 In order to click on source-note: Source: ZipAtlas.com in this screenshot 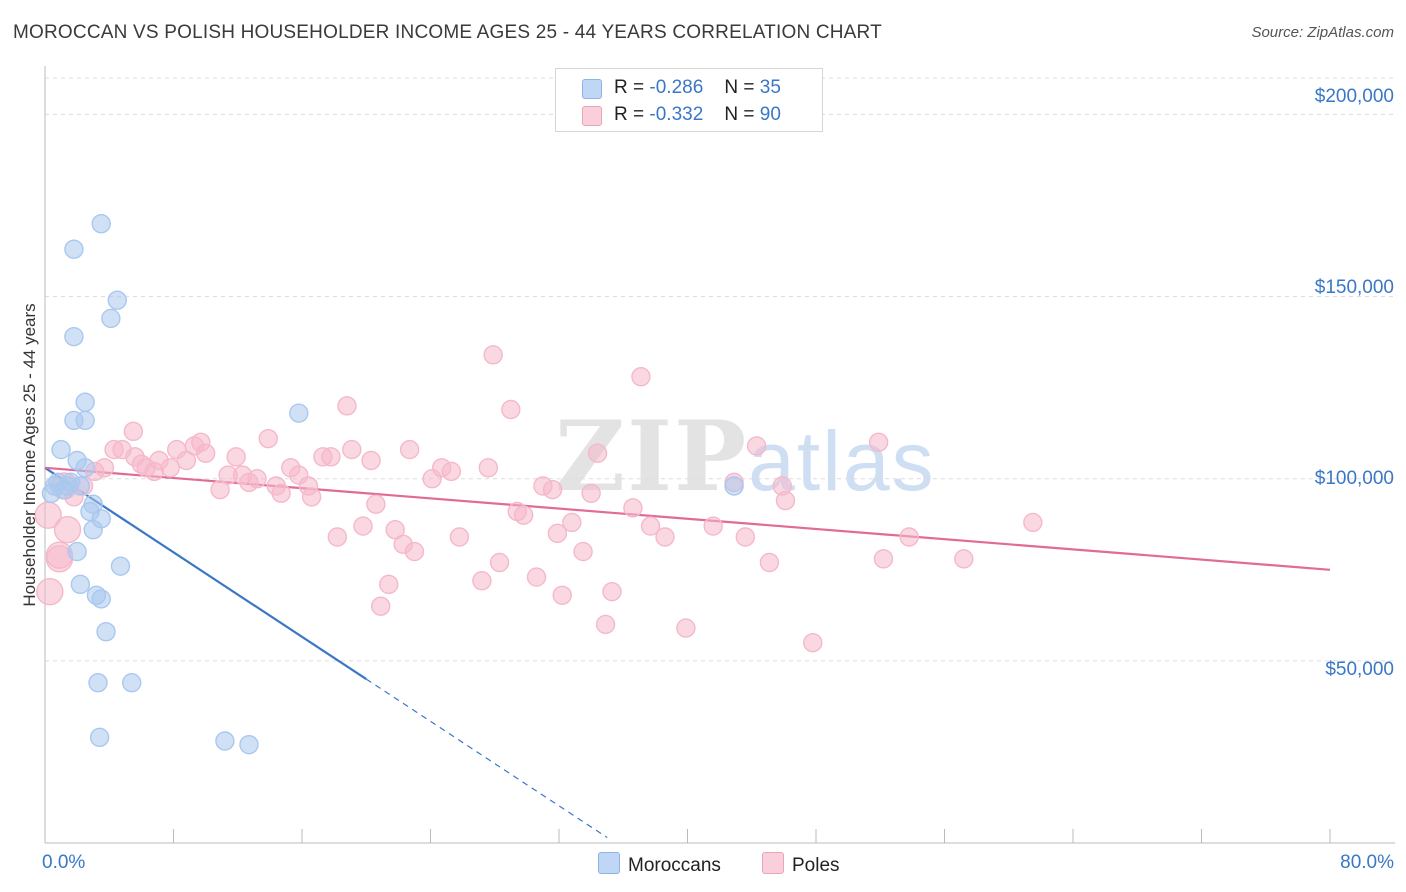, I will do `click(1322, 32)`.